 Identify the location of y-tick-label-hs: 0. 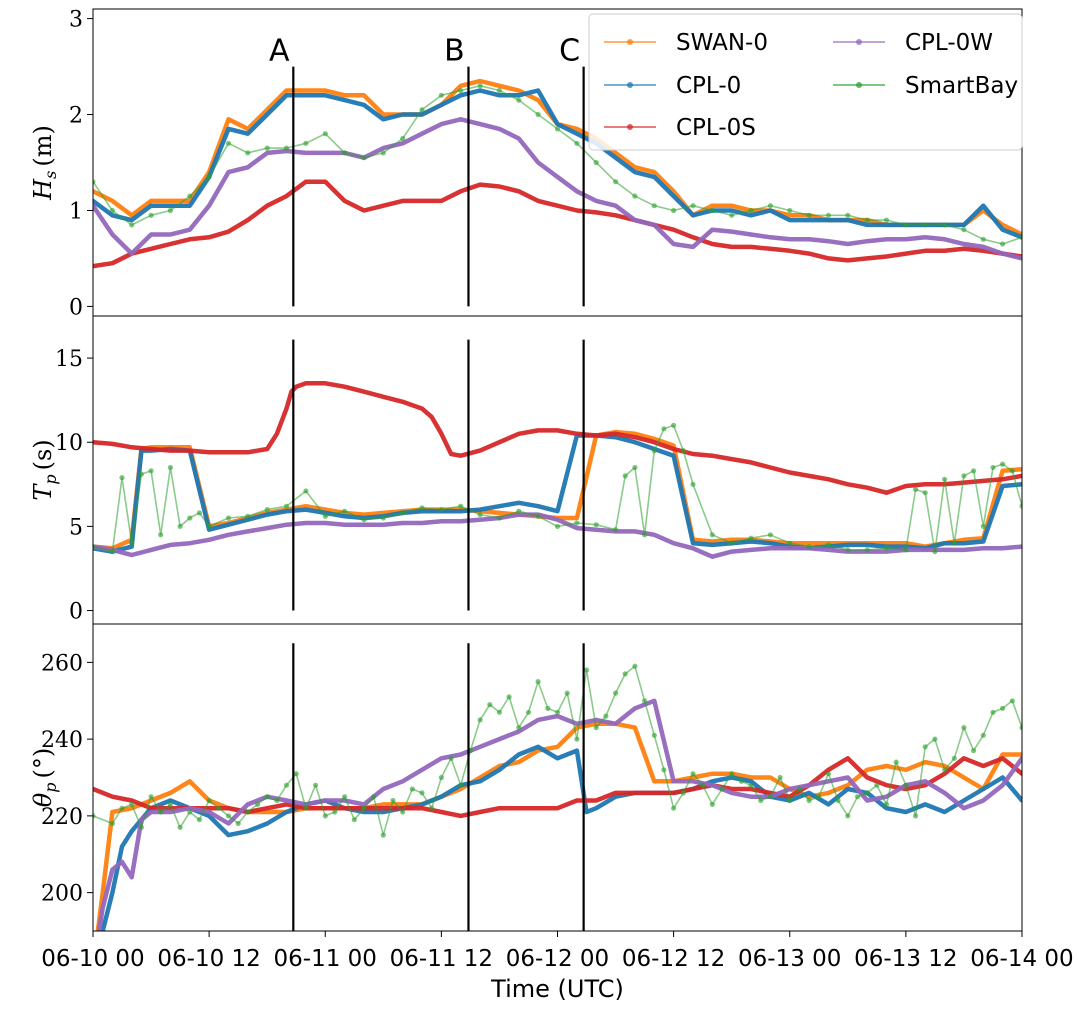
(76, 307).